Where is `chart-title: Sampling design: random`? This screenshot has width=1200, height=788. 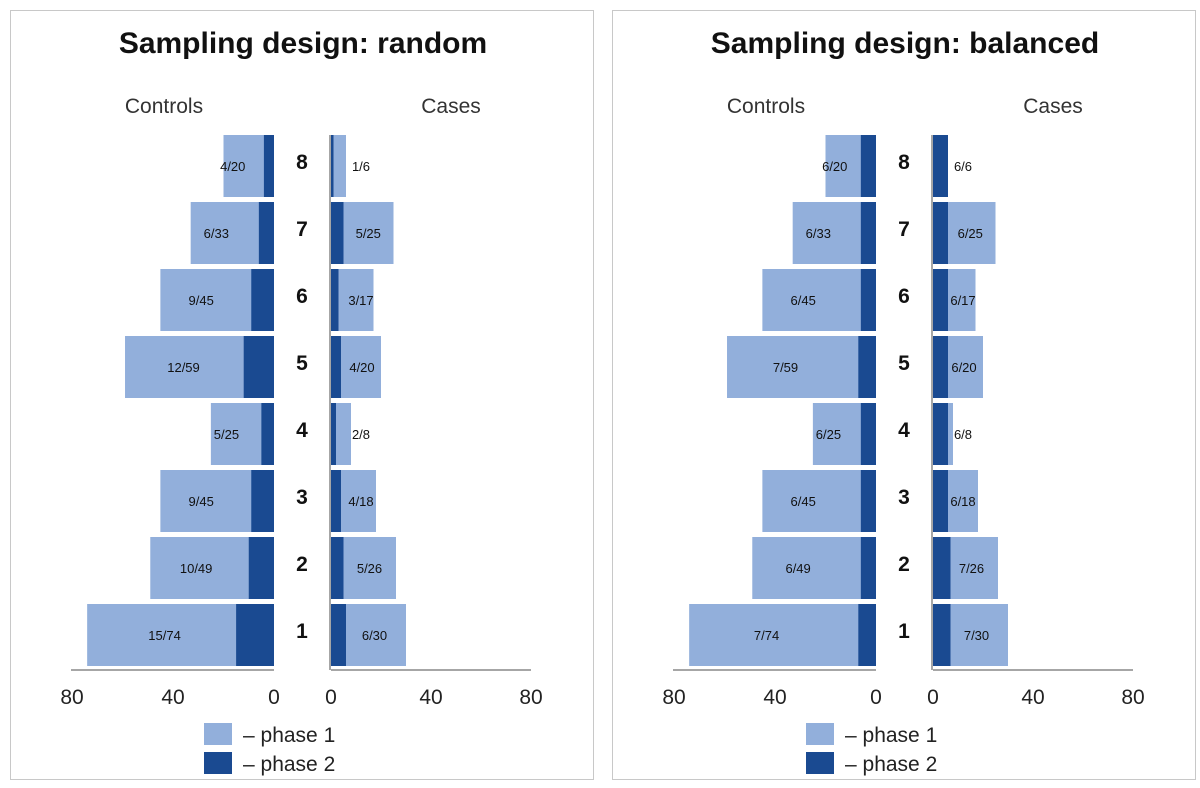
chart-title: Sampling design: random is located at coordinates (303, 43).